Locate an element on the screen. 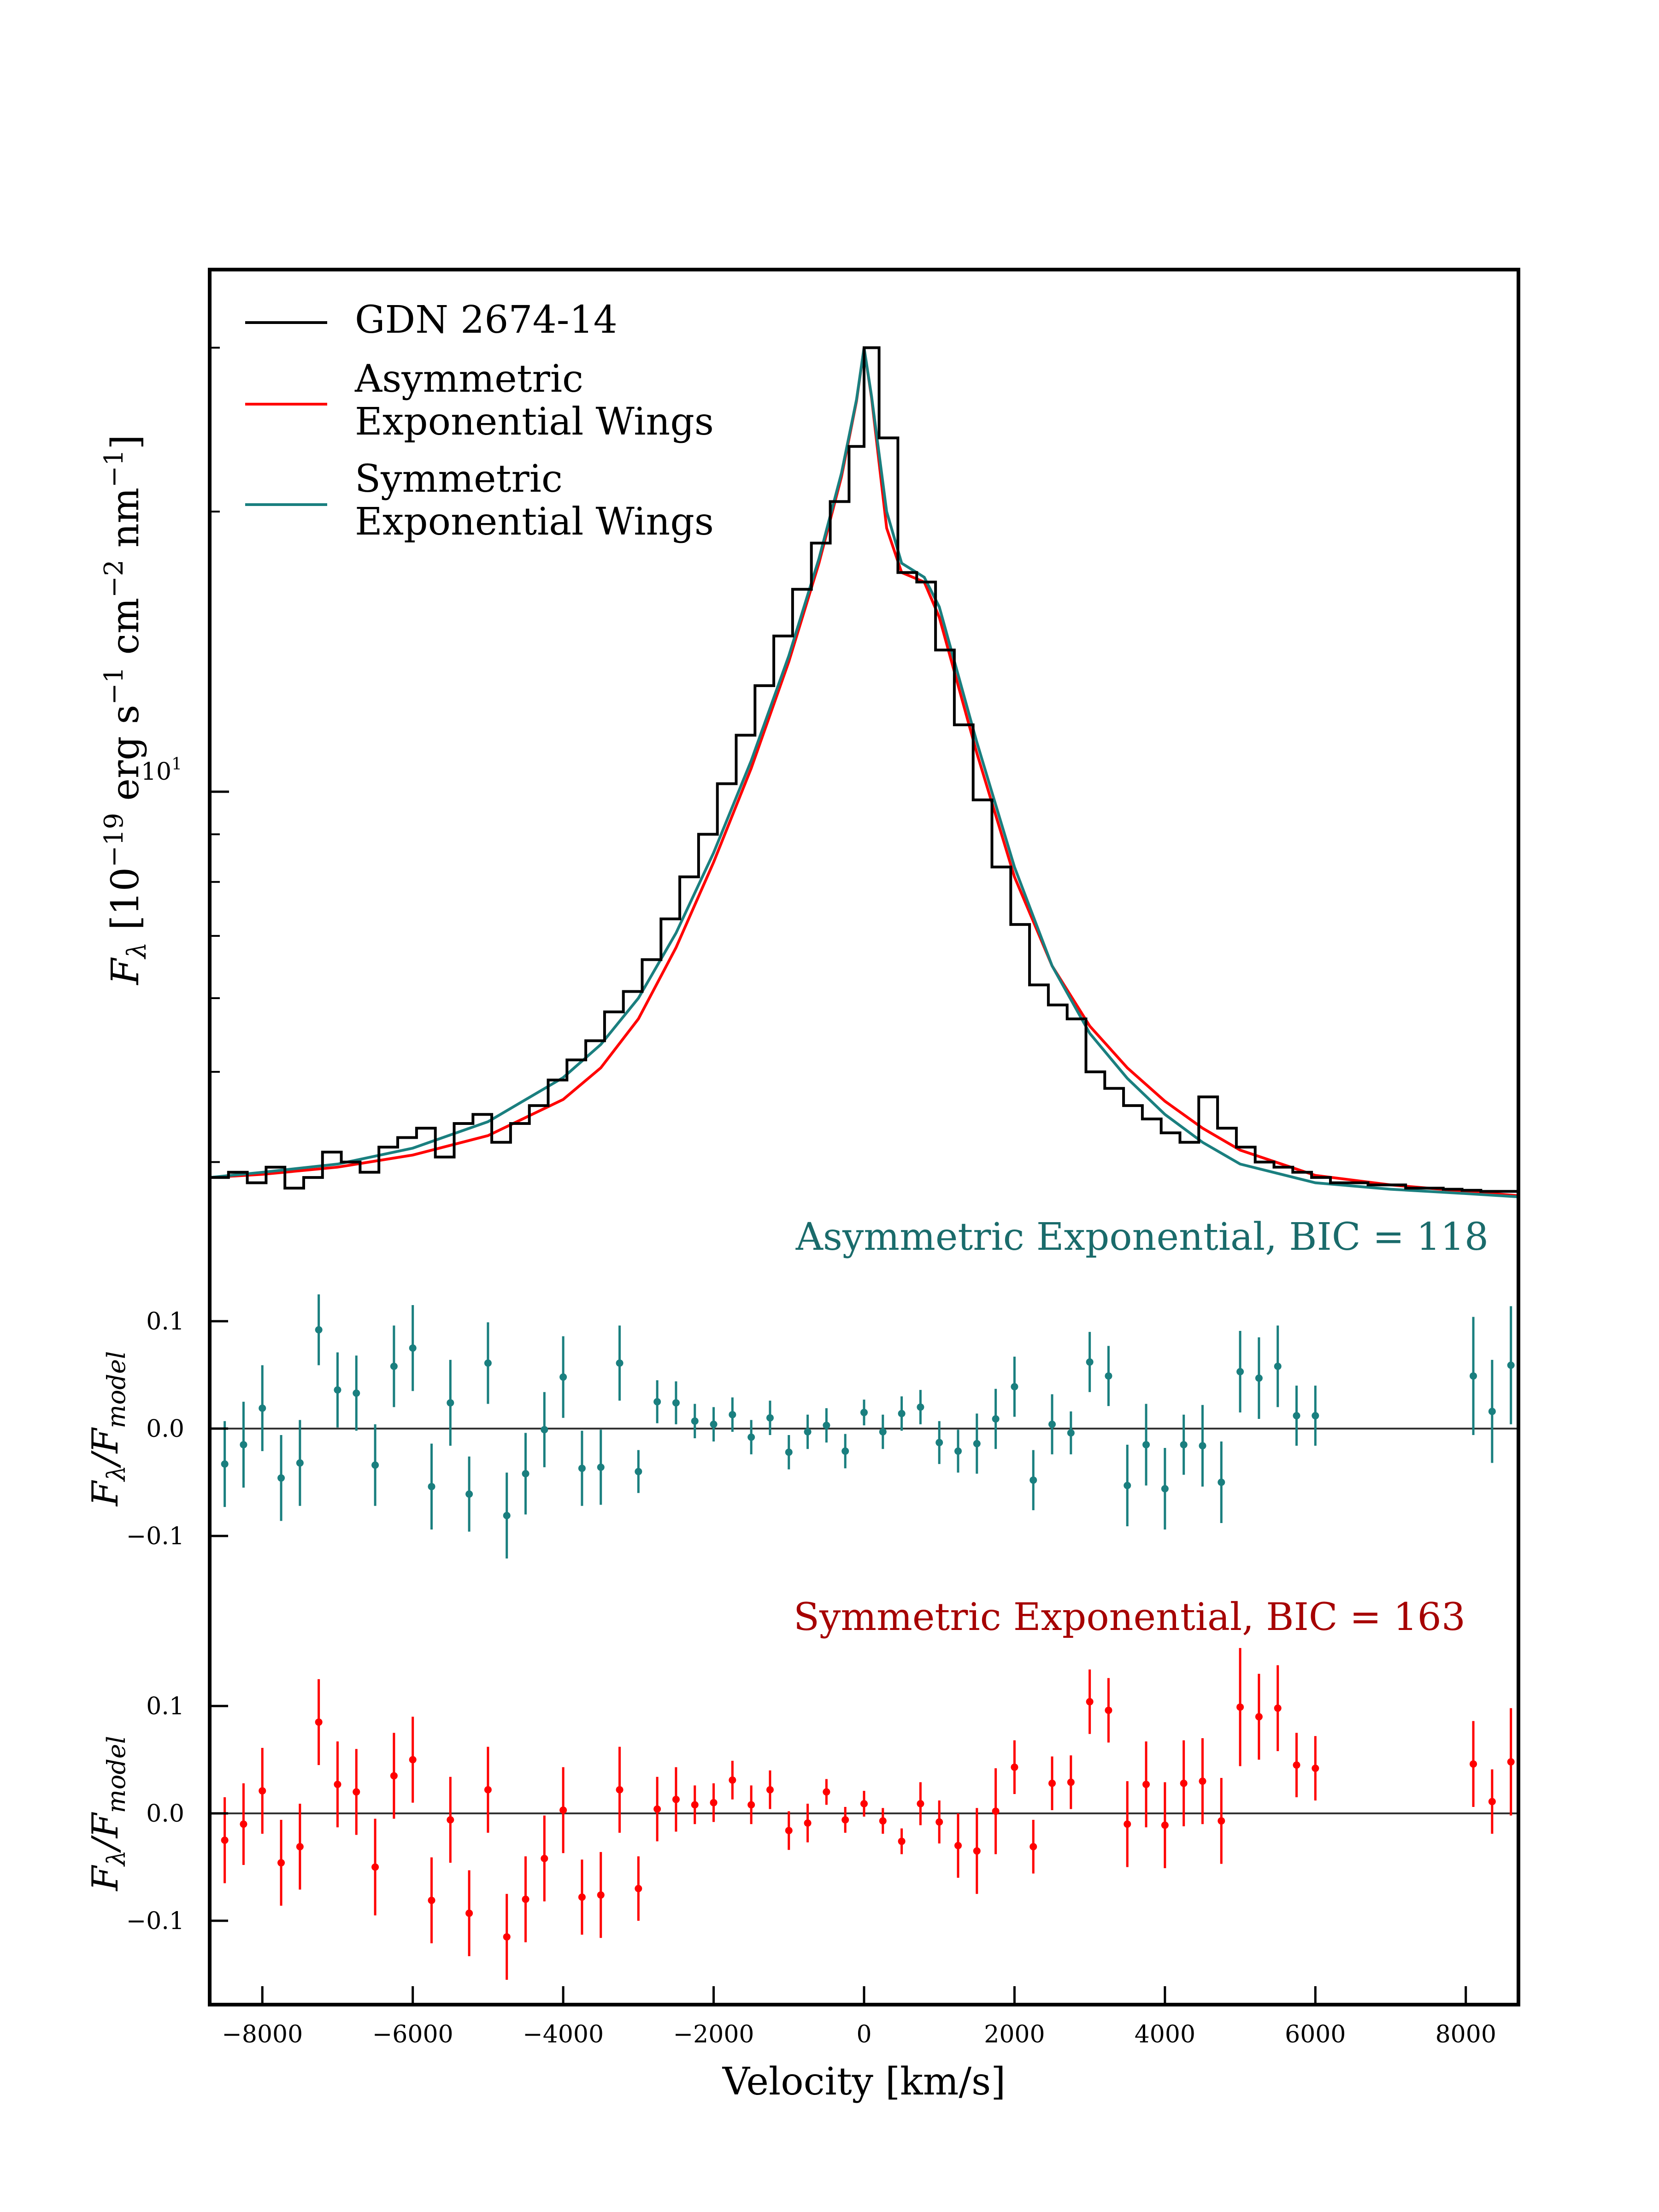 The width and height of the screenshot is (1659, 2212). residual-panel-2-title: Symmetric Exponential, BIC = 163 is located at coordinates (1129, 1617).